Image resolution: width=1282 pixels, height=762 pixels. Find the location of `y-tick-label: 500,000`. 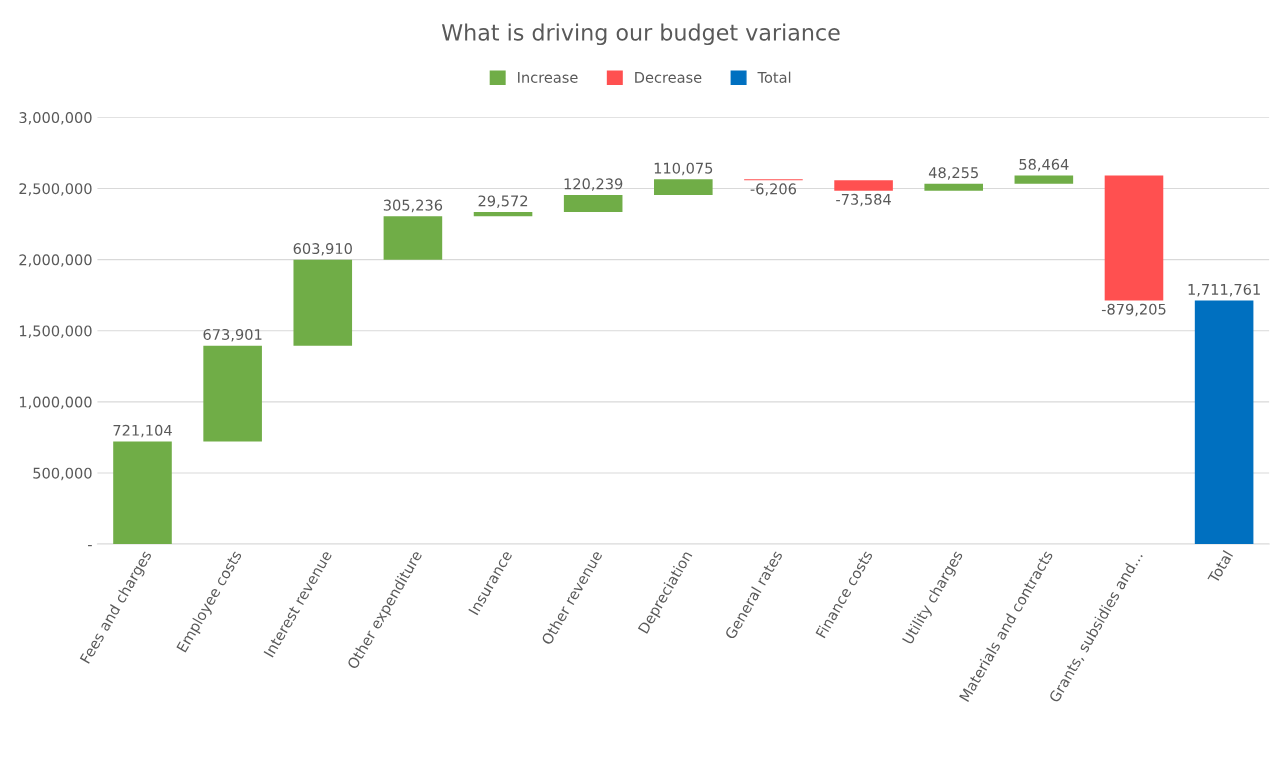

y-tick-label: 500,000 is located at coordinates (62, 474).